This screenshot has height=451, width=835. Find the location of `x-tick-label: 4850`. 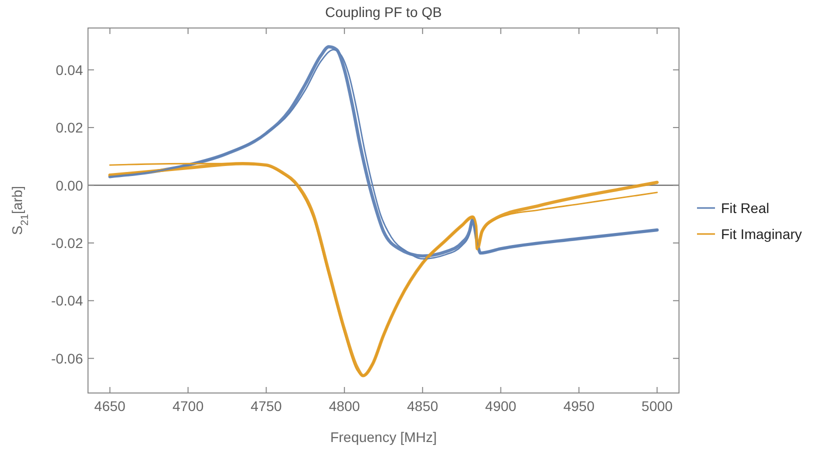

x-tick-label: 4850 is located at coordinates (422, 406).